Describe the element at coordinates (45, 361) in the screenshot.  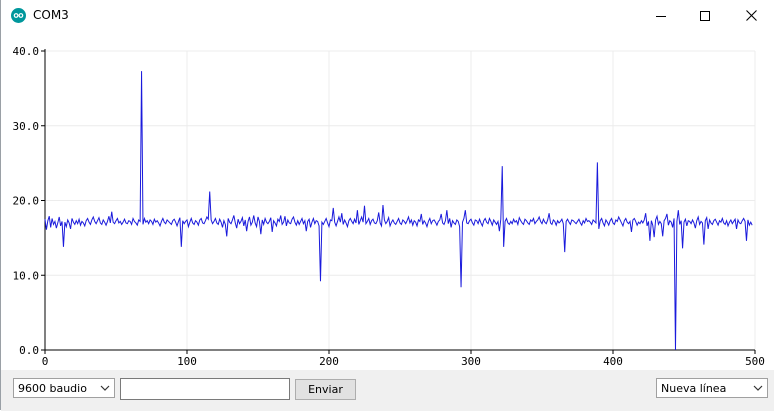
I see `x-tick-label: 0` at that location.